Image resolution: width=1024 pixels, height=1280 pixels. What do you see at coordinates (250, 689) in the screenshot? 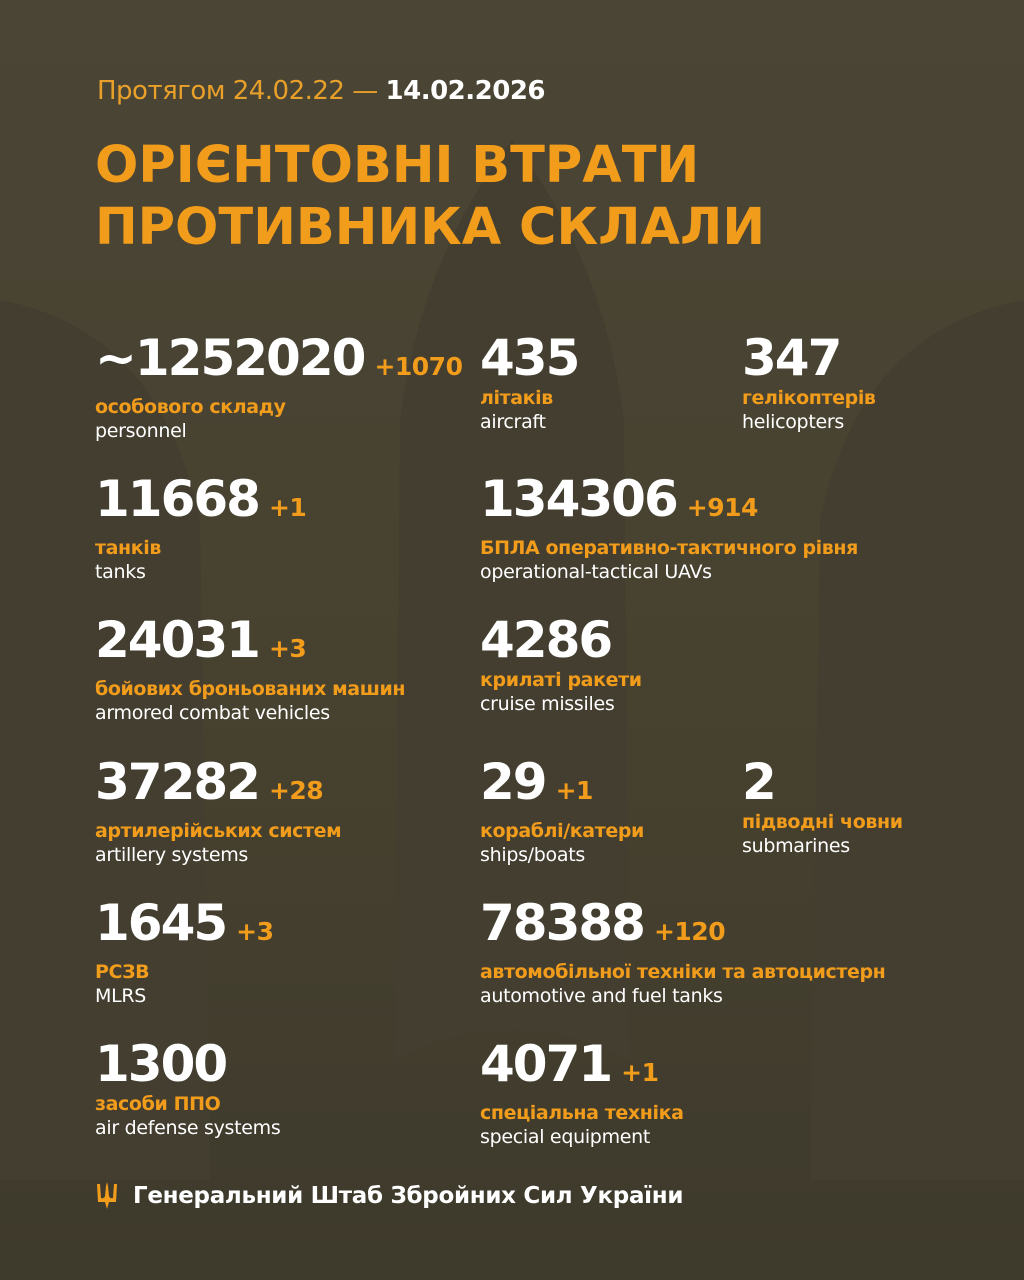
I see `stat-label-ua: бойових броньованих машин` at bounding box center [250, 689].